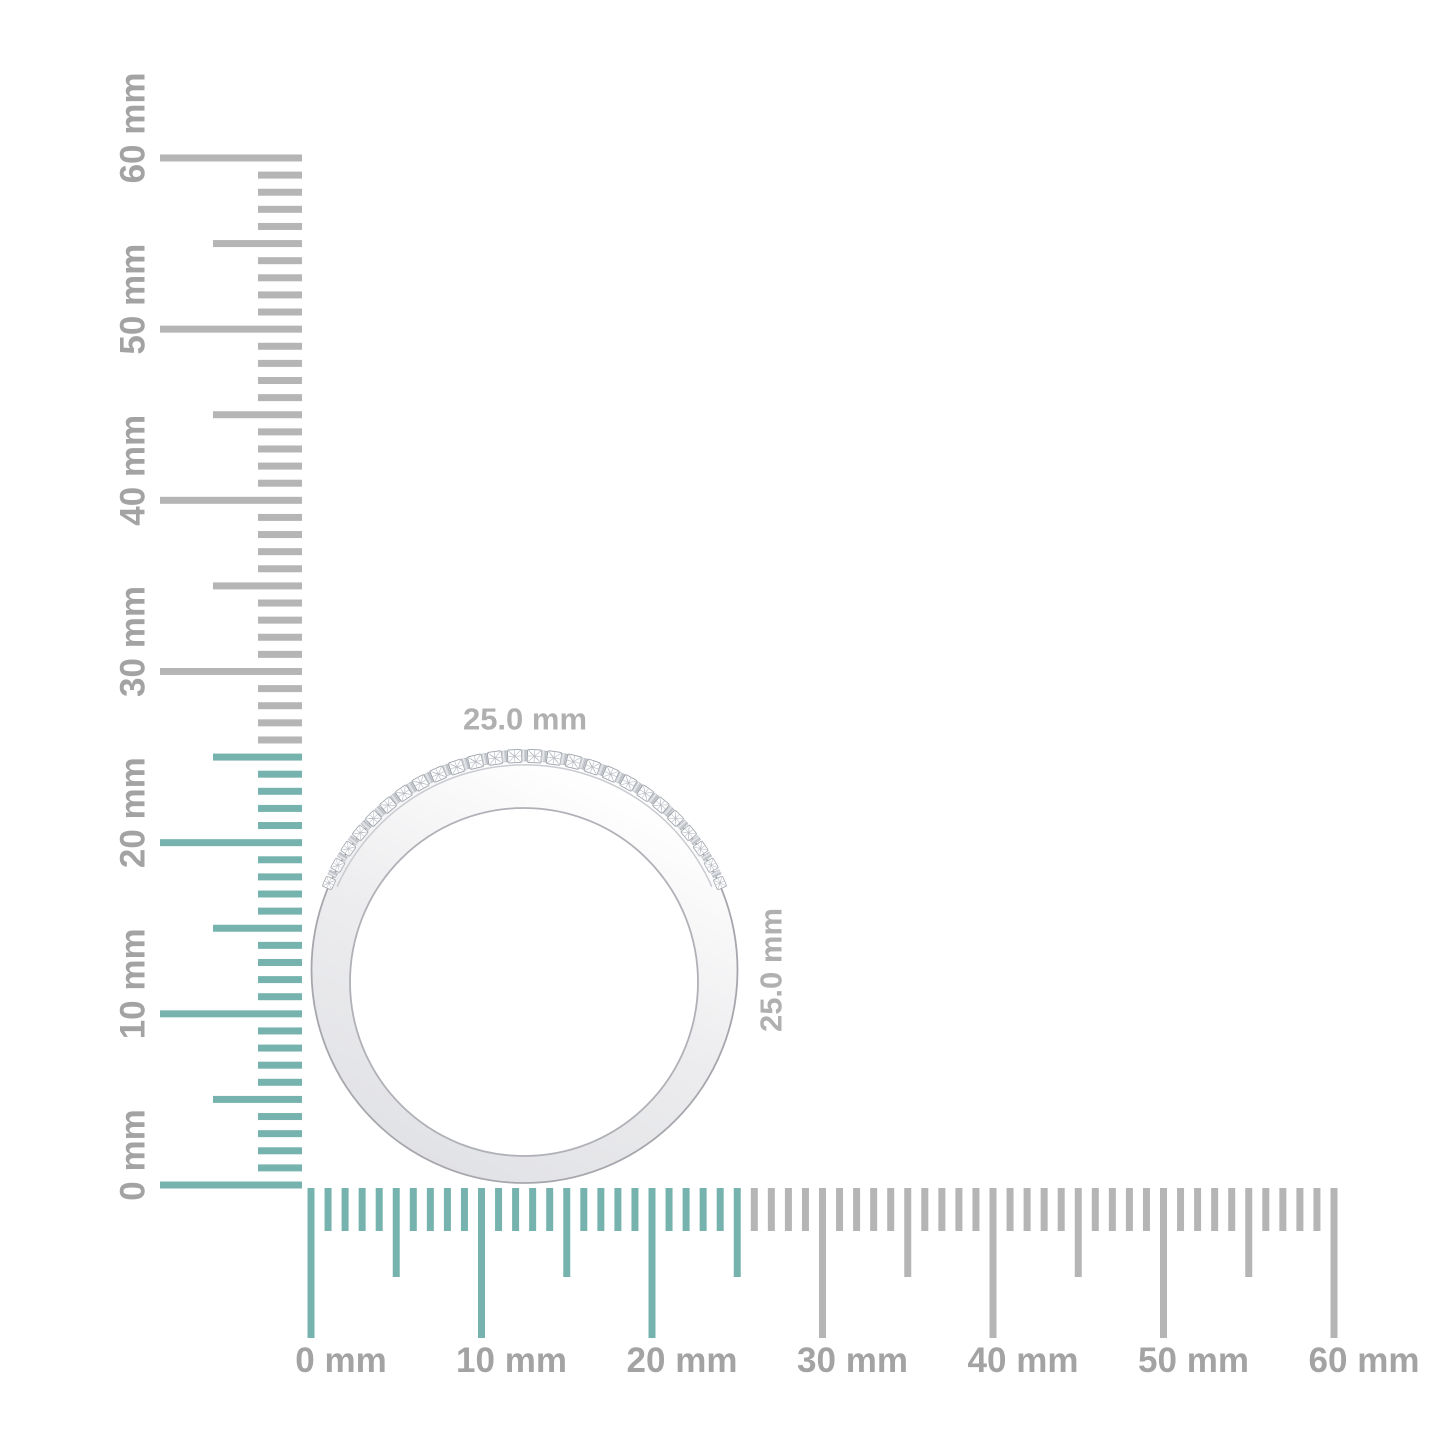  I want to click on v-ruler-label-40mm: 40 mm, so click(133, 470).